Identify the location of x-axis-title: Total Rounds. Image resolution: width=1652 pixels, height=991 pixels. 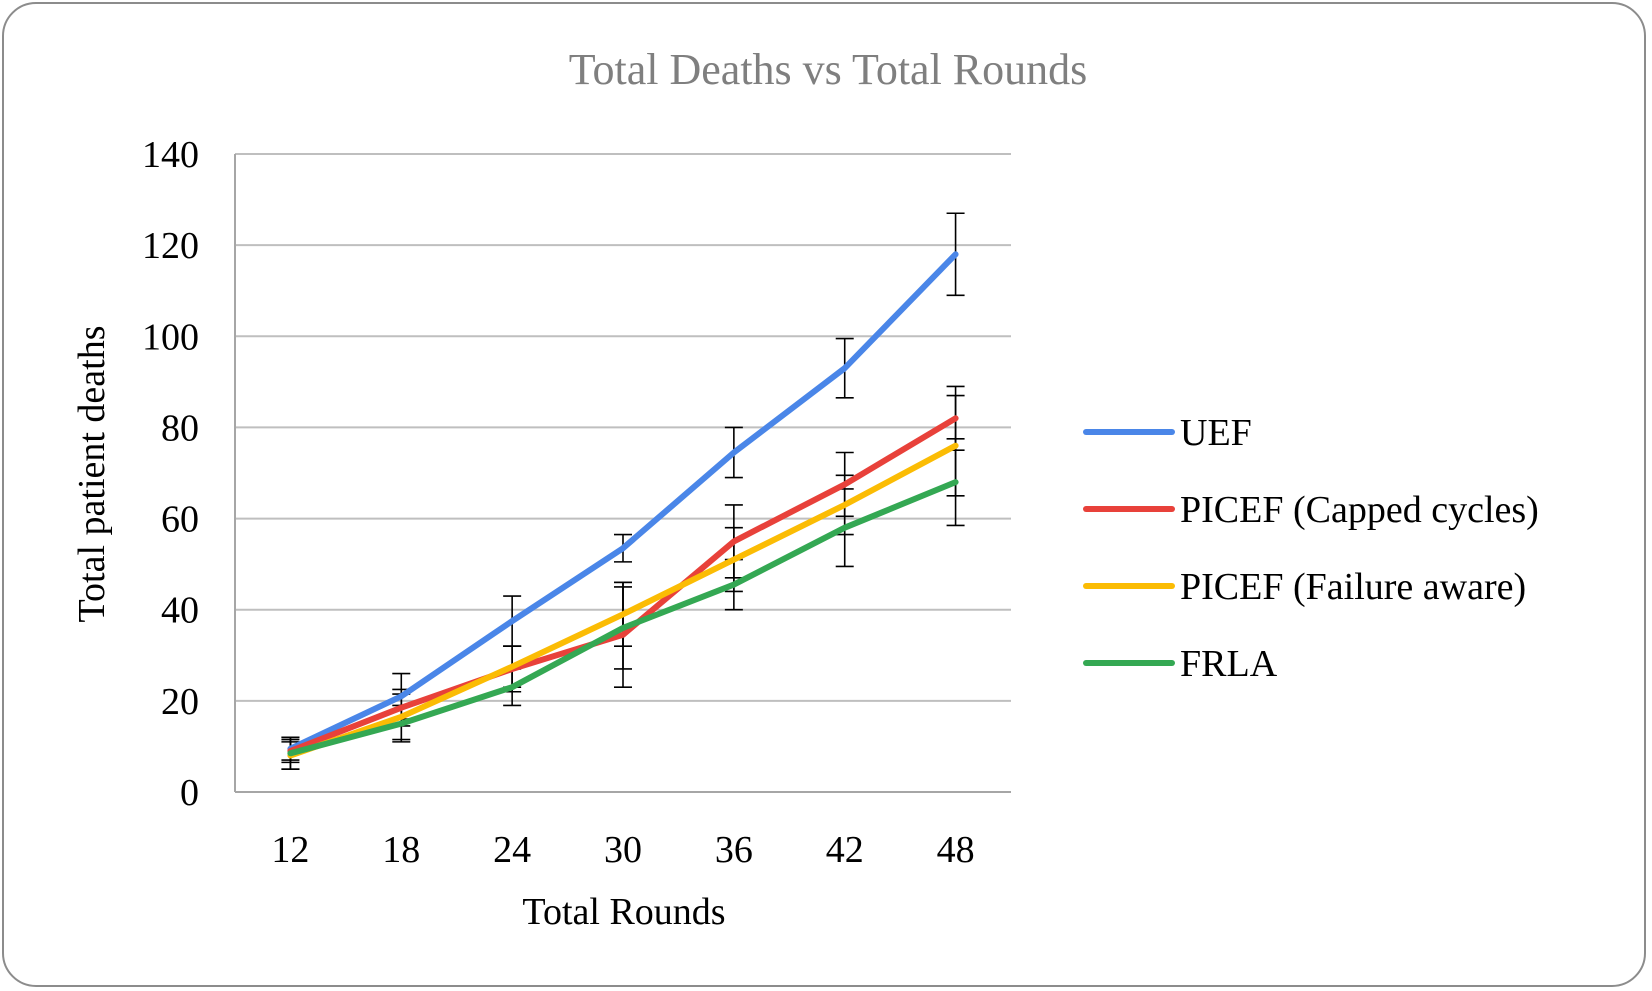
(623, 912).